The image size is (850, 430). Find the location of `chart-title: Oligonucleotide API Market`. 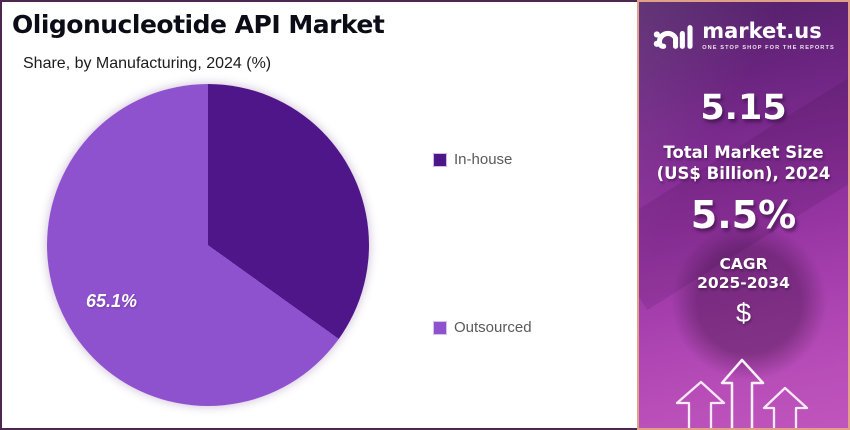

chart-title: Oligonucleotide API Market is located at coordinates (198, 24).